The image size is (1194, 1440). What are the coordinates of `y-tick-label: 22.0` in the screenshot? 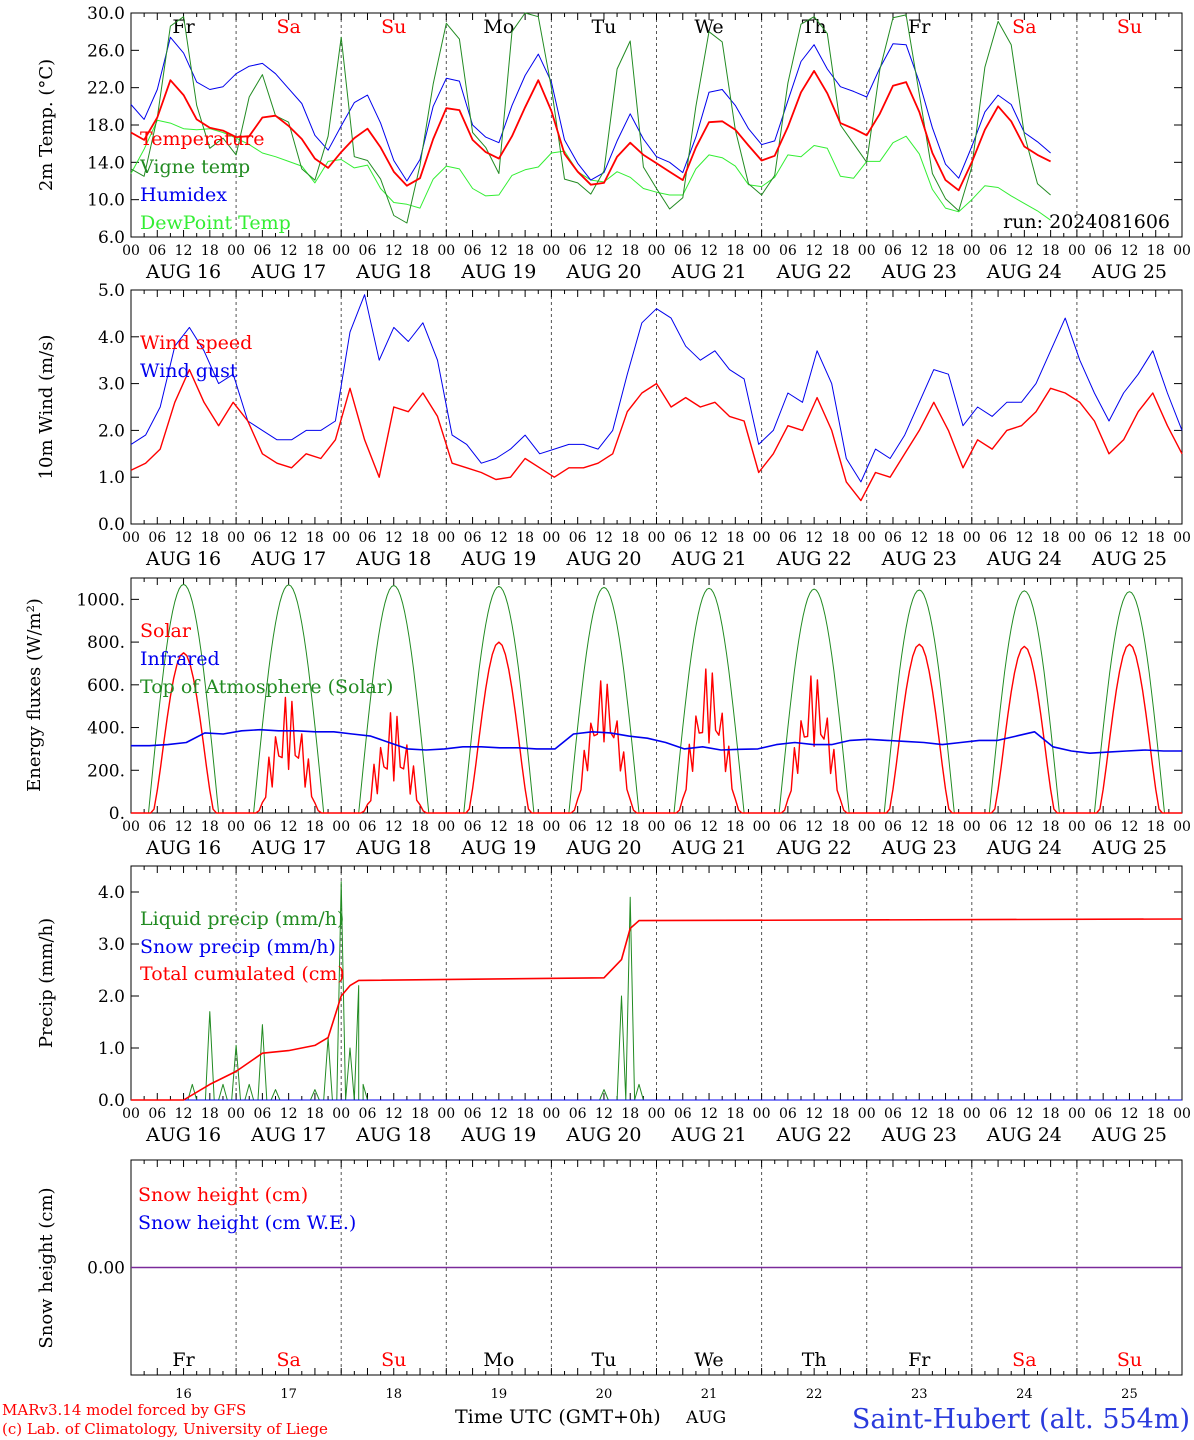 It's located at (106, 89).